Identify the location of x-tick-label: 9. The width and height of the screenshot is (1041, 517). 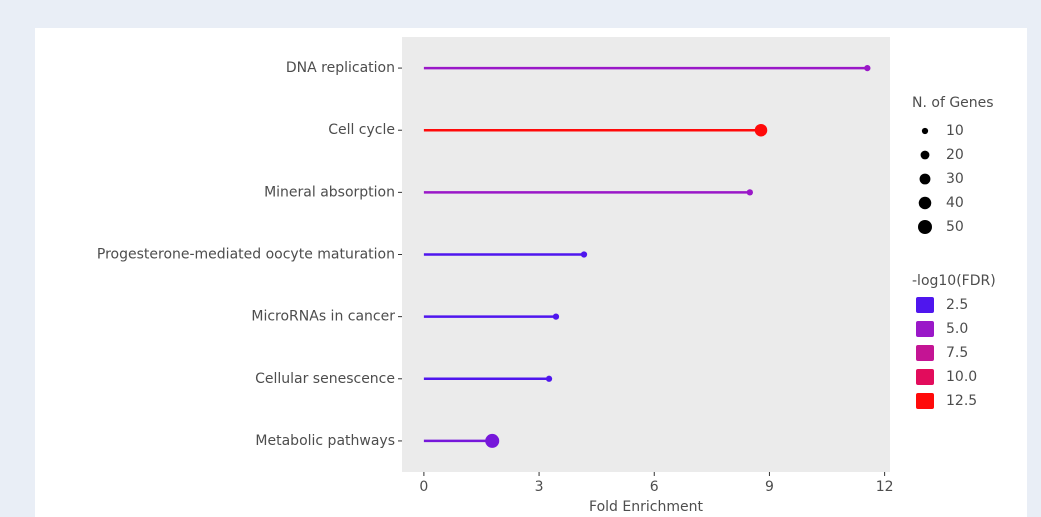
(769, 487).